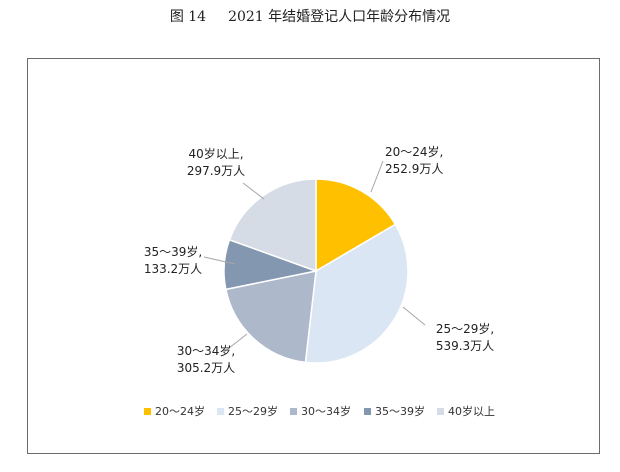 This screenshot has height=472, width=620. What do you see at coordinates (400, 411) in the screenshot?
I see `legend-label-4: 35～39岁` at bounding box center [400, 411].